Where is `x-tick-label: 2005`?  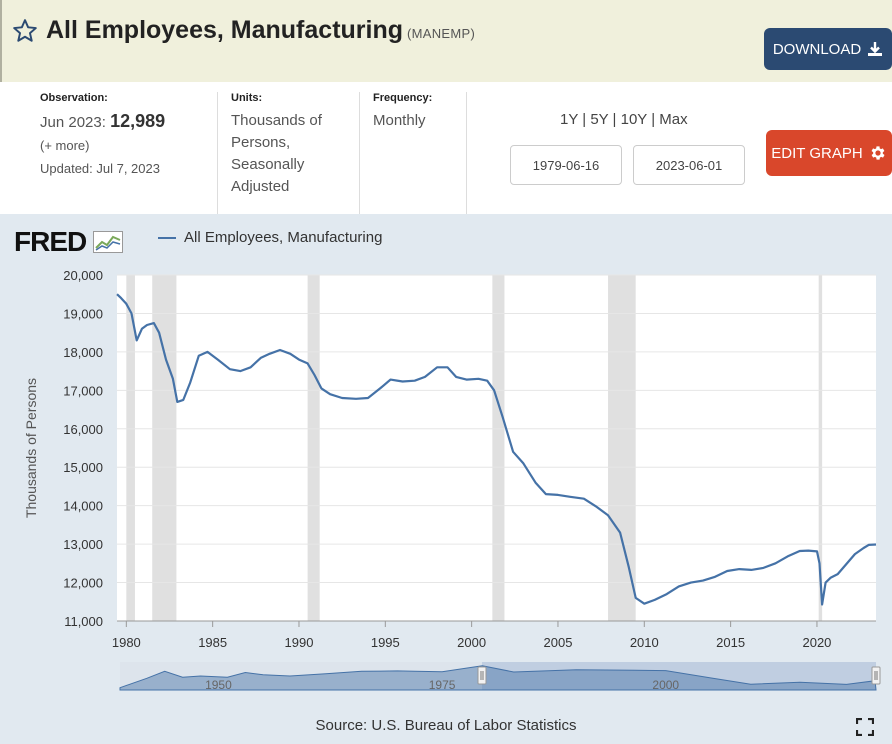 x-tick-label: 2005 is located at coordinates (558, 642).